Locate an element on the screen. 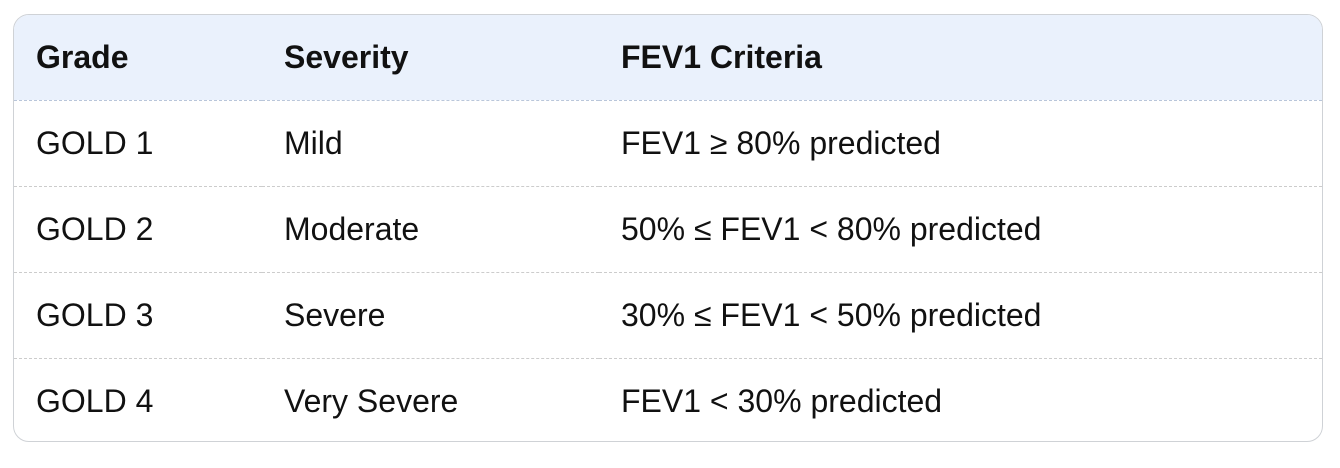 This screenshot has height=468, width=1340. cell-fev1-criteria: 30% ≤ FEV1 < 50% predicted is located at coordinates (960, 315).